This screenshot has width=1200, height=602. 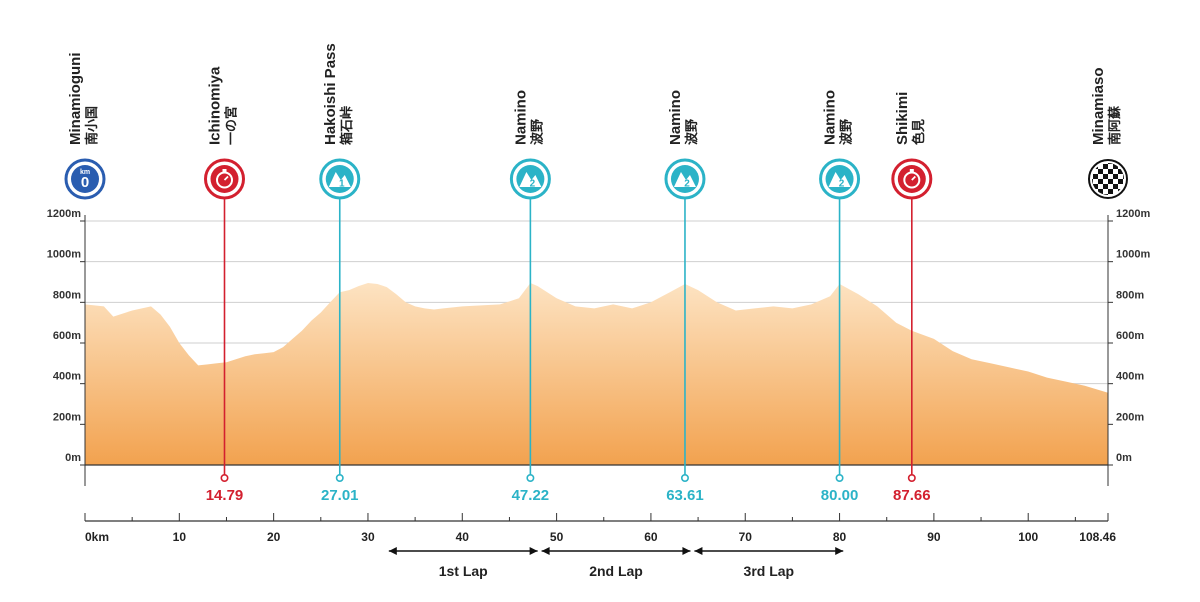 What do you see at coordinates (918, 132) in the screenshot?
I see `checkpoint-name-jp: 色見` at bounding box center [918, 132].